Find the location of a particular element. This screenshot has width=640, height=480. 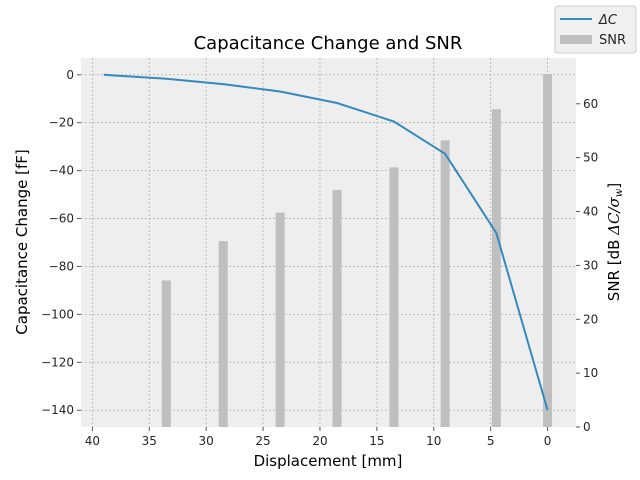

legend: ΔC SNR is located at coordinates (595, 29).